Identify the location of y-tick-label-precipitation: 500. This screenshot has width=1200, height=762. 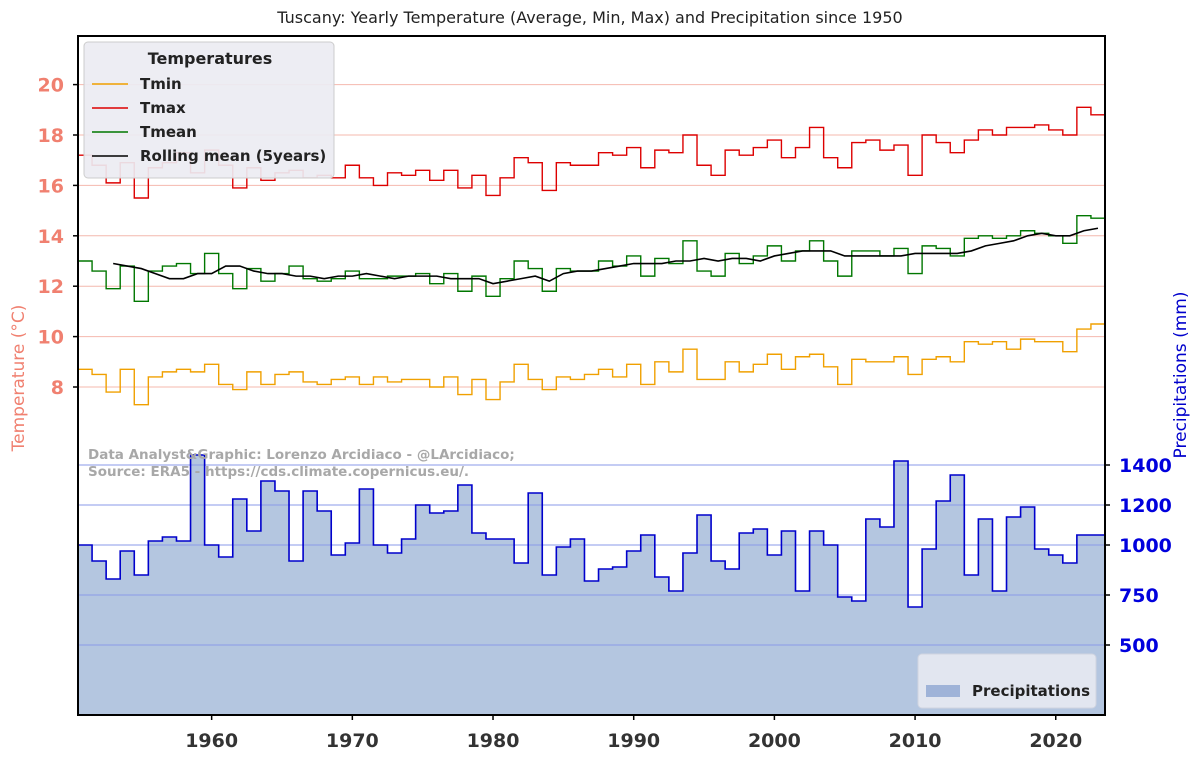
(1139, 646).